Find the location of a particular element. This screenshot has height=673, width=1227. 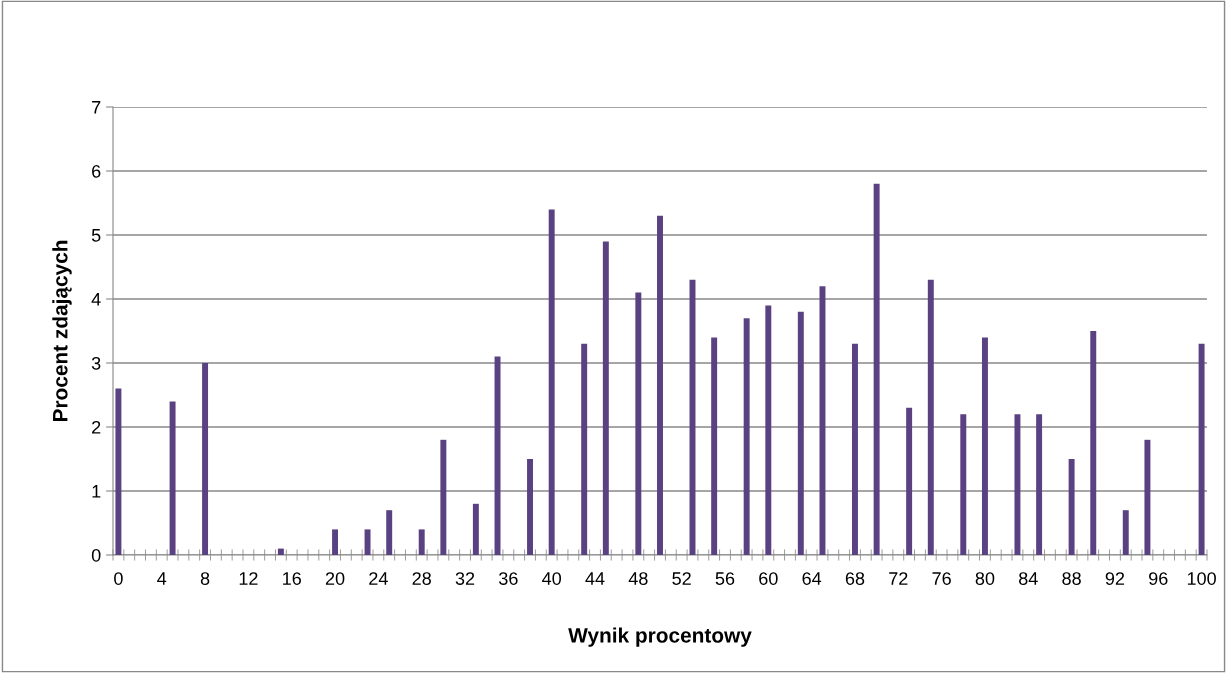

y-tick-label: 1 is located at coordinates (96, 491).